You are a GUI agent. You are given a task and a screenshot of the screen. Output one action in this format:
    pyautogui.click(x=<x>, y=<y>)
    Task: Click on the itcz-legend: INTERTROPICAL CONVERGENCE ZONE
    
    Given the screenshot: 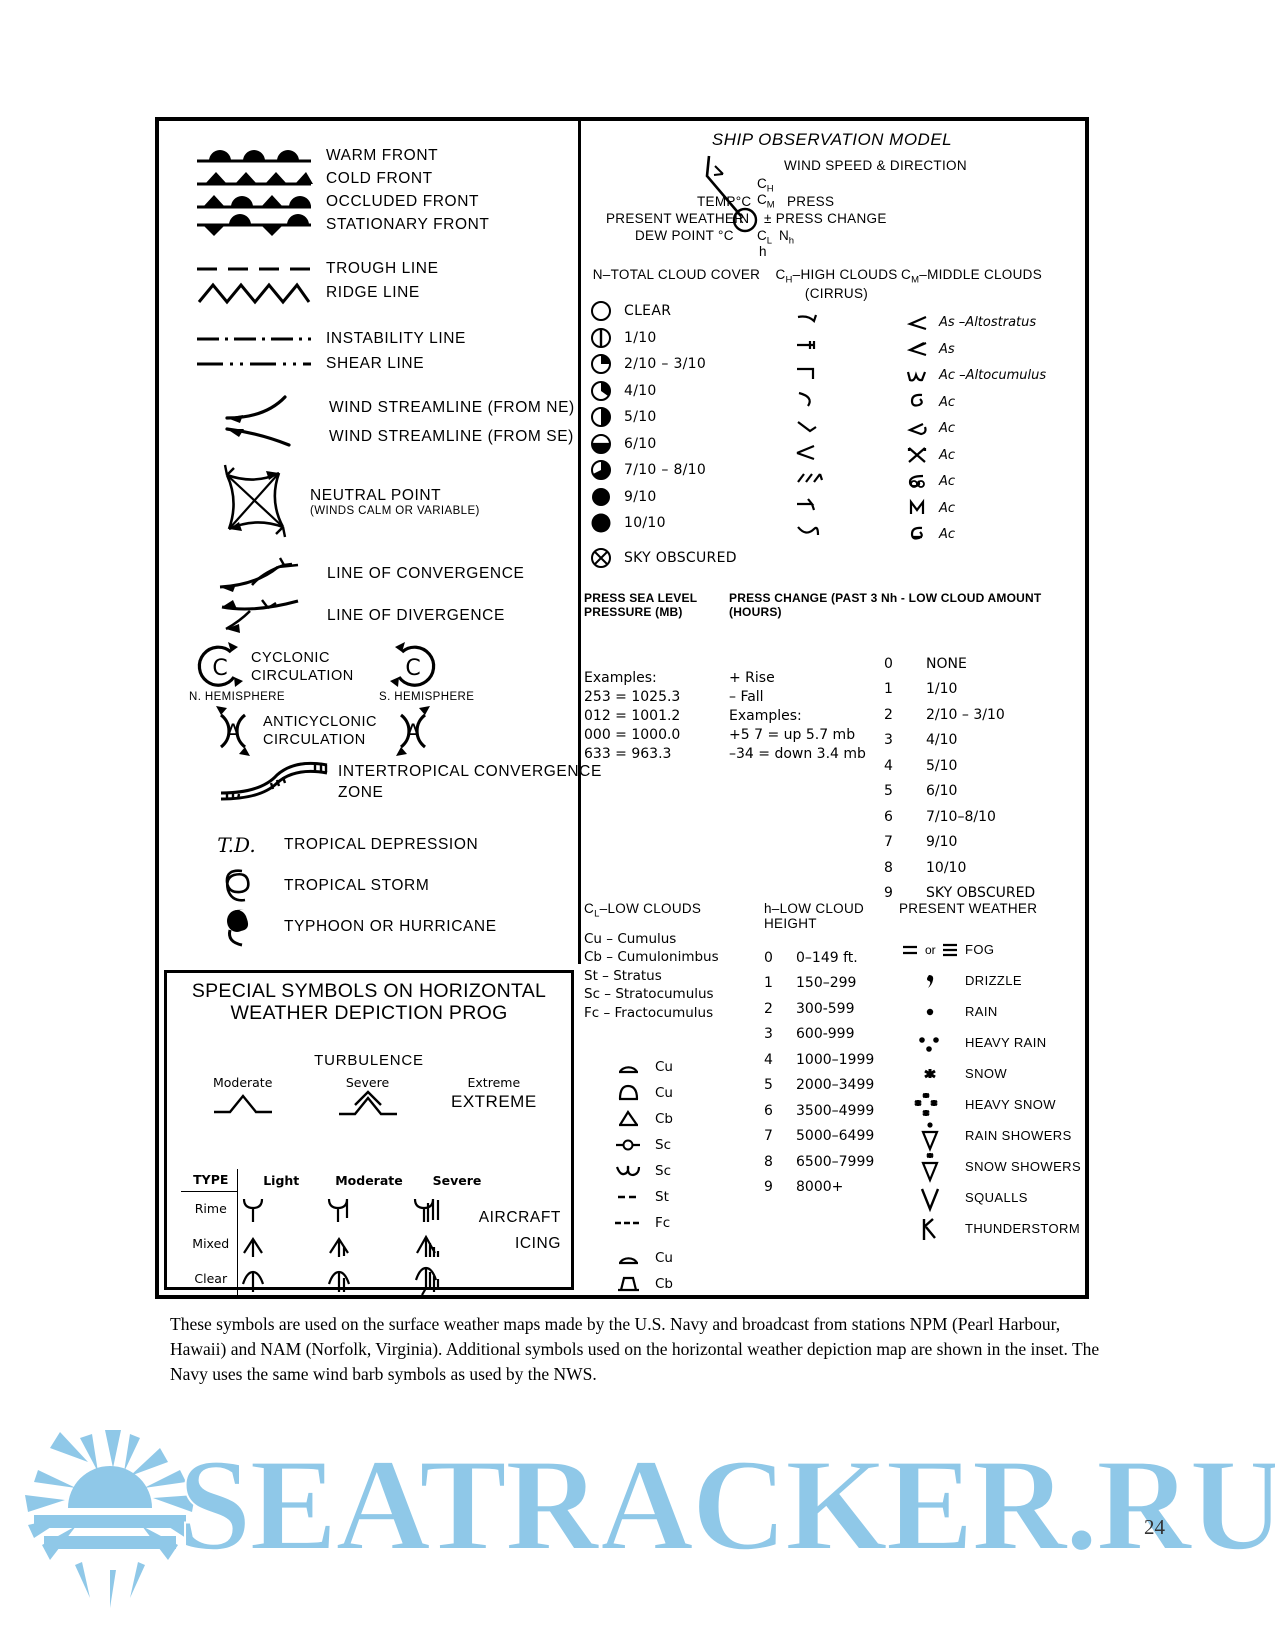 What is the action you would take?
    pyautogui.click(x=408, y=782)
    